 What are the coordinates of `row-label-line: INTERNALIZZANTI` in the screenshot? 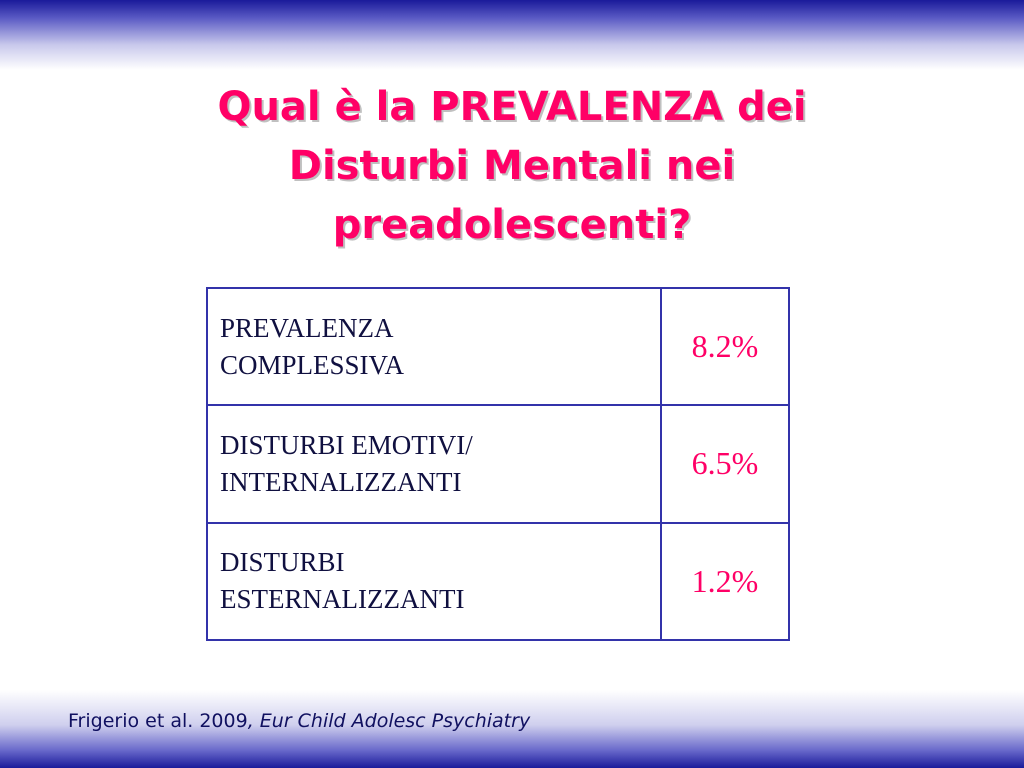 It's located at (341, 481).